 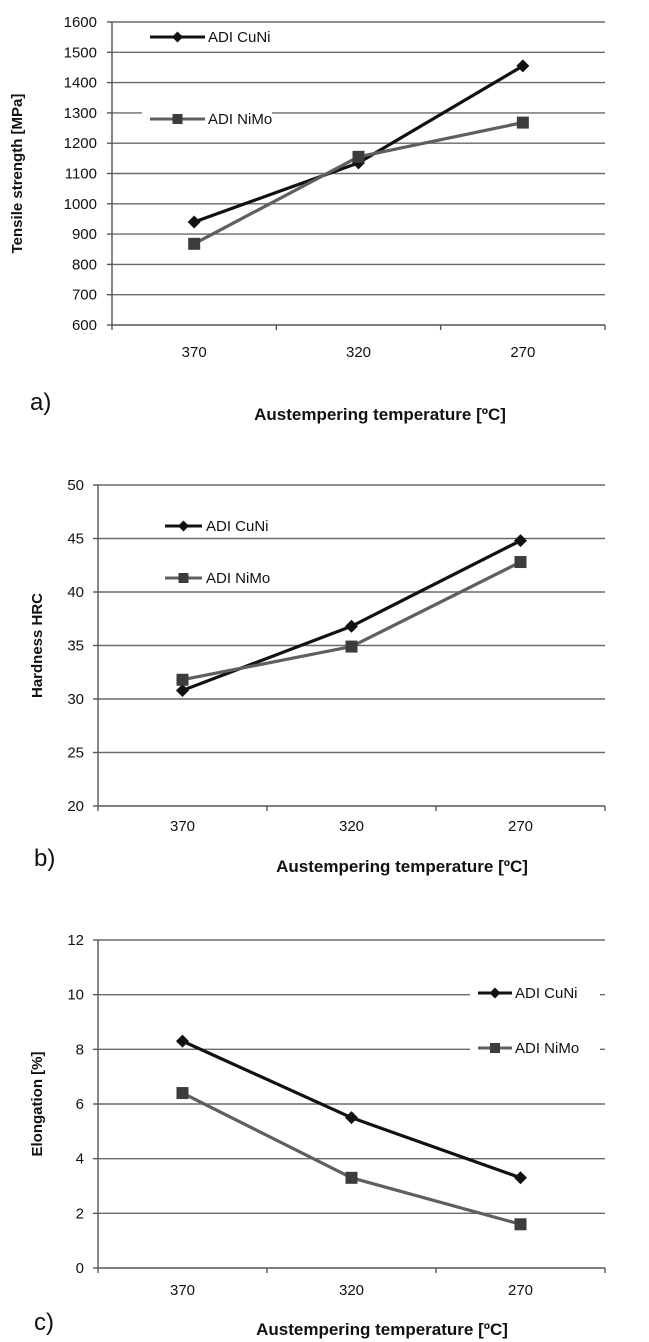 I want to click on y-tick-label: 25, so click(x=75, y=753).